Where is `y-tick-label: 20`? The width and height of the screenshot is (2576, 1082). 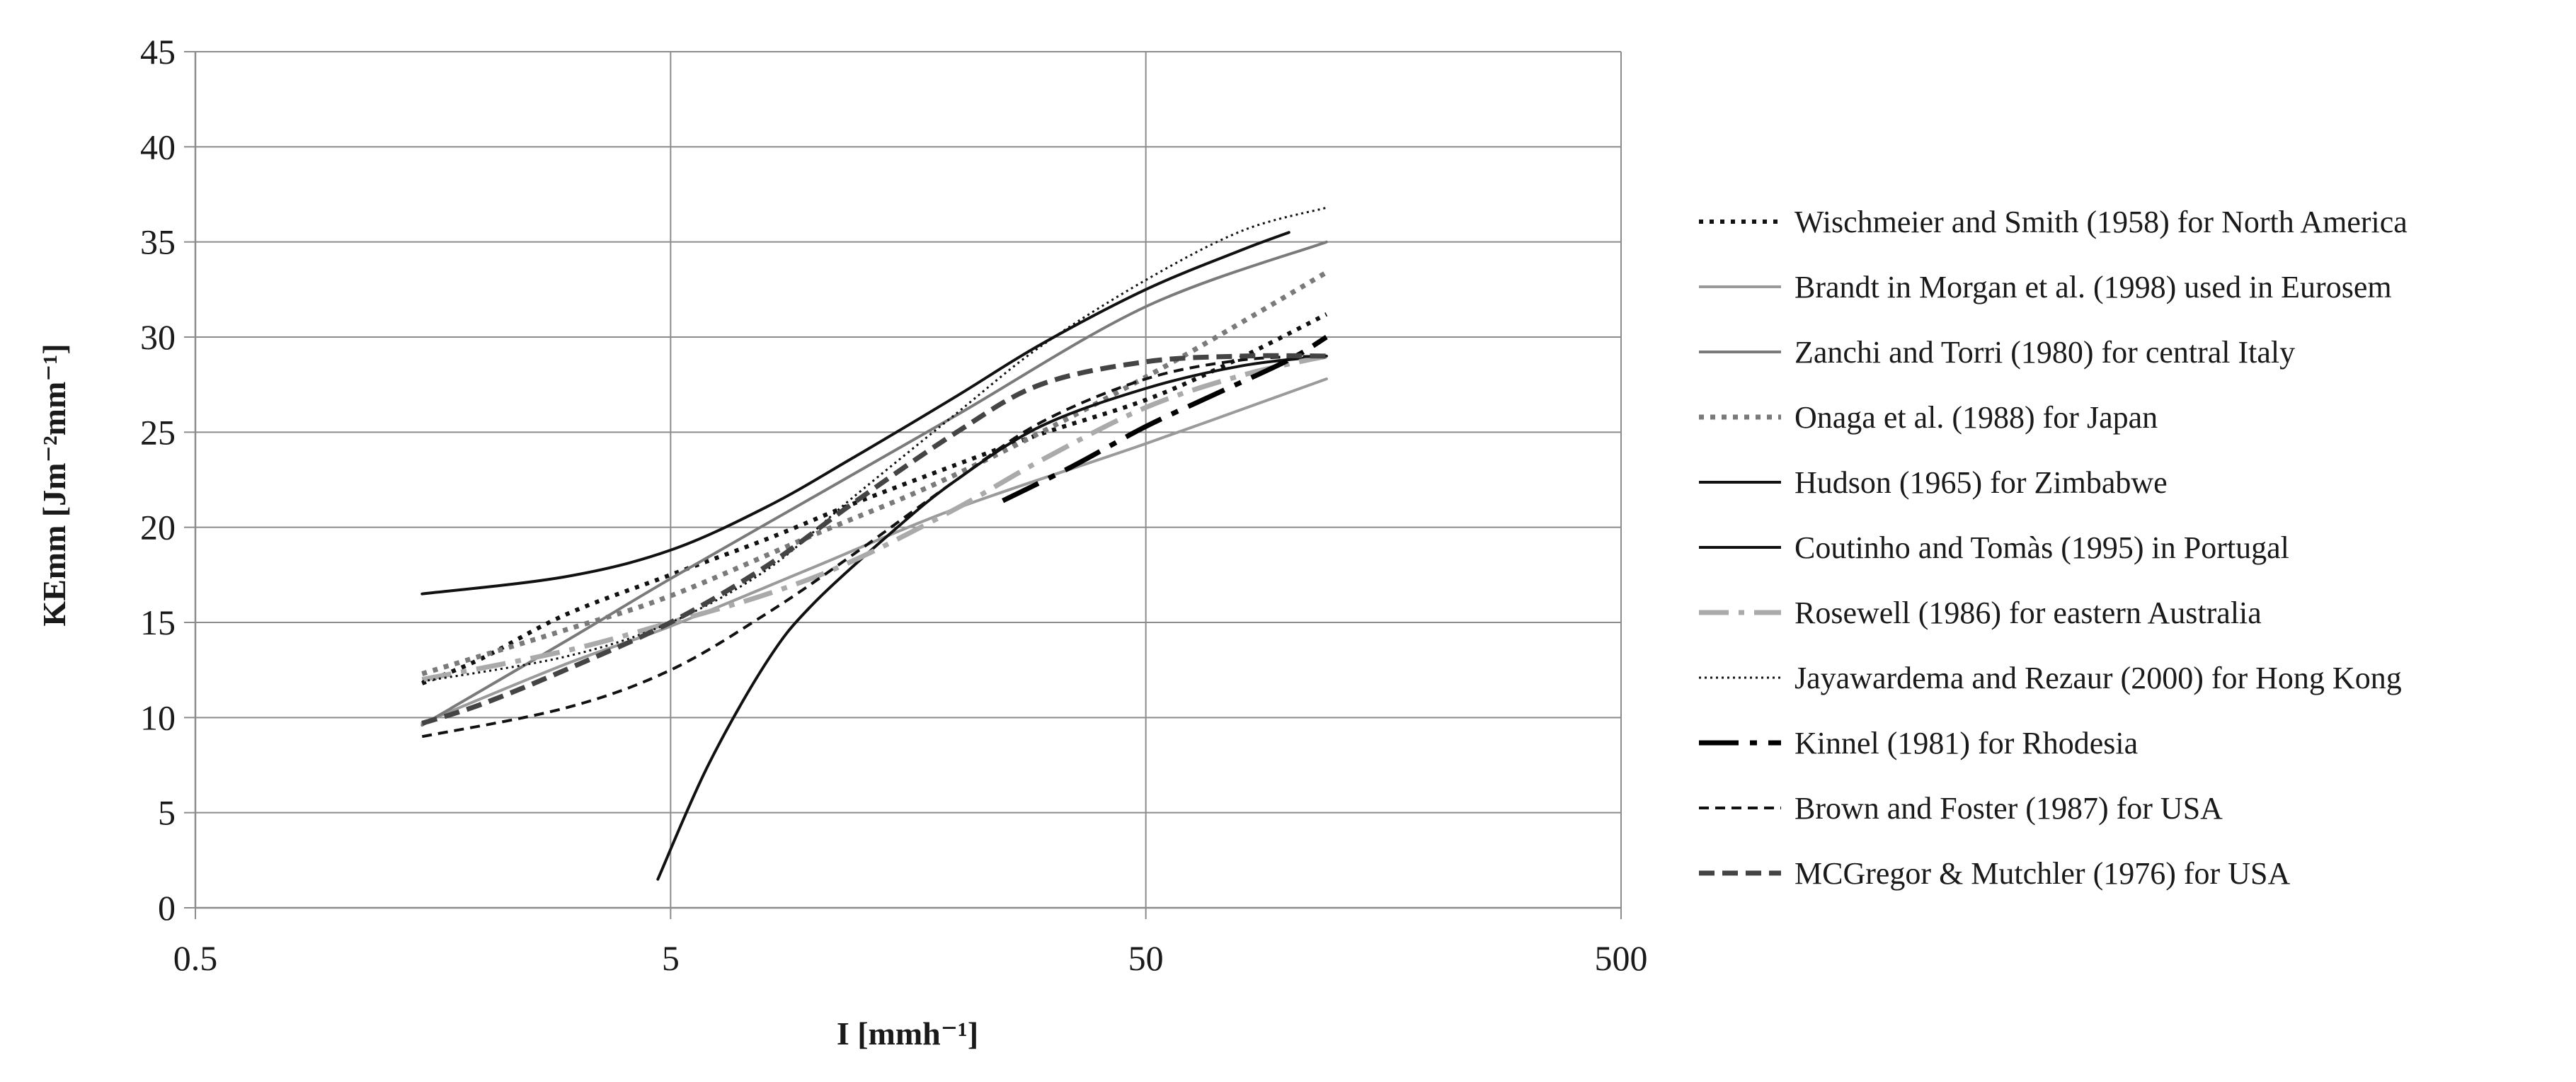 y-tick-label: 20 is located at coordinates (158, 527).